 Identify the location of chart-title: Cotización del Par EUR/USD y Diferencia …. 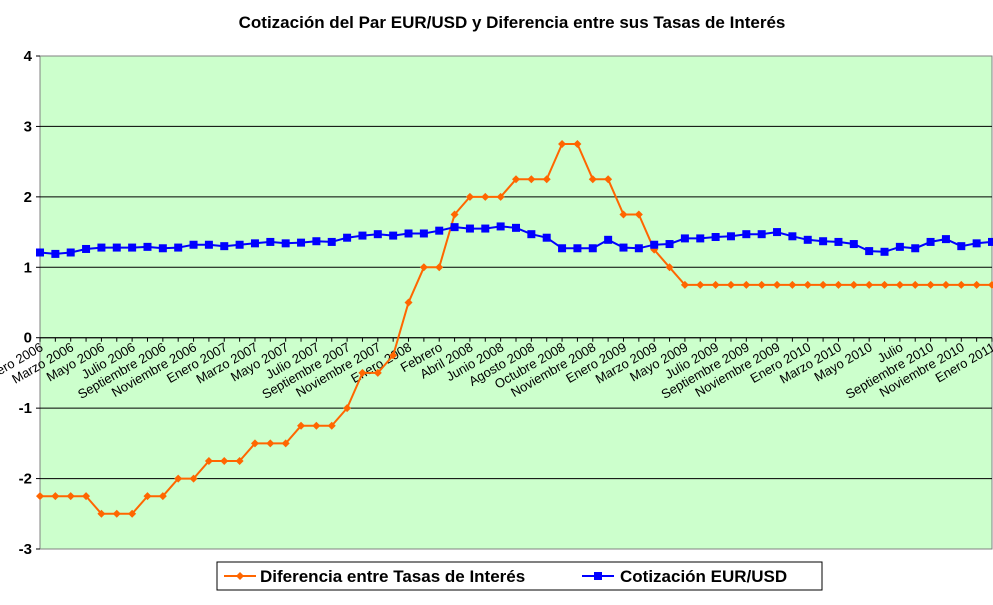
(512, 22).